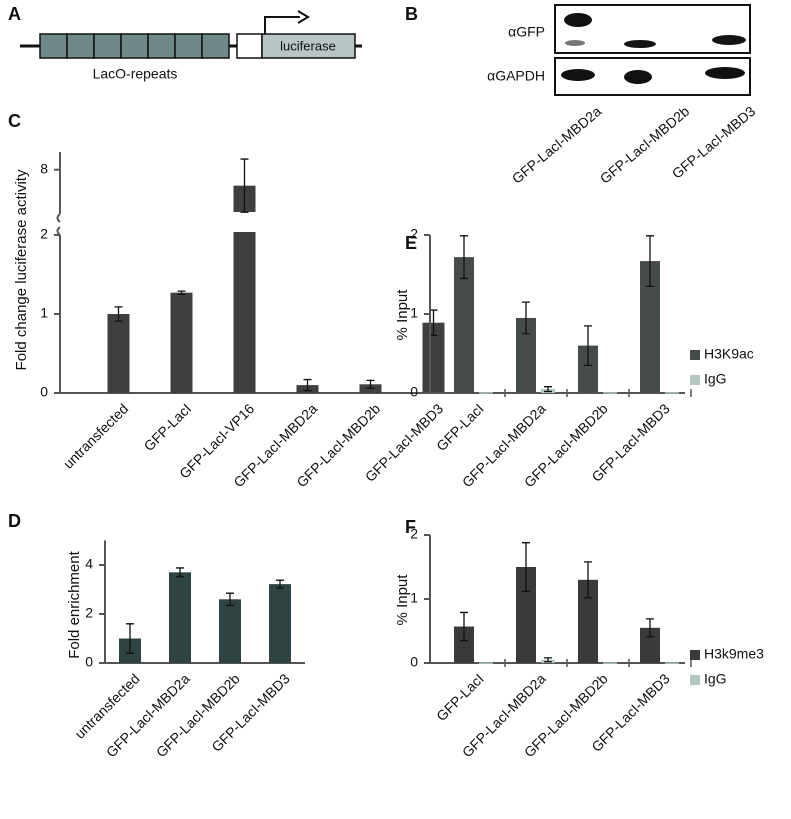  What do you see at coordinates (282, 25) in the screenshot?
I see `tss-arrow` at bounding box center [282, 25].